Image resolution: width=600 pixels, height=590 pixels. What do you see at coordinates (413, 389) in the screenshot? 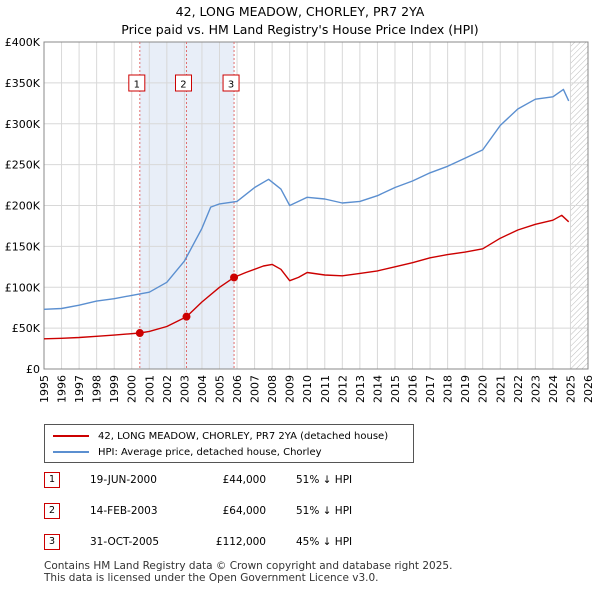
I see `x-tick-label: 2016` at bounding box center [413, 389].